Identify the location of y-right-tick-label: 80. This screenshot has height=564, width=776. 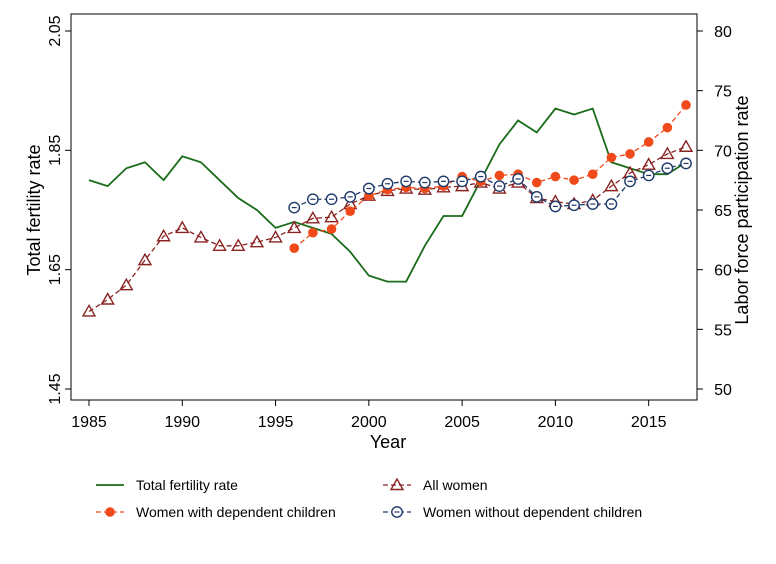
(723, 32).